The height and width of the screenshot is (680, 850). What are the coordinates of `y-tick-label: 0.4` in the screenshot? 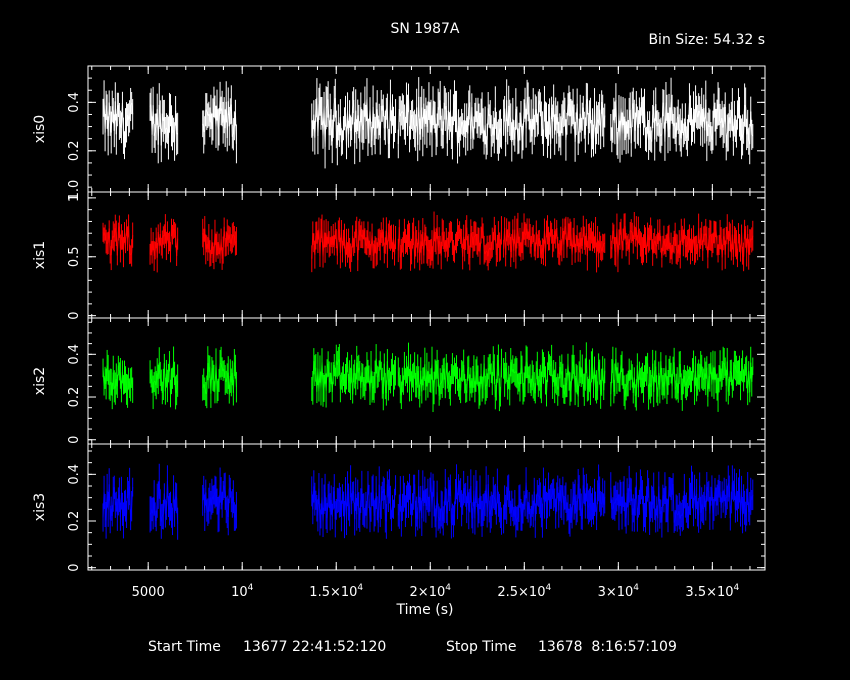 It's located at (74, 102).